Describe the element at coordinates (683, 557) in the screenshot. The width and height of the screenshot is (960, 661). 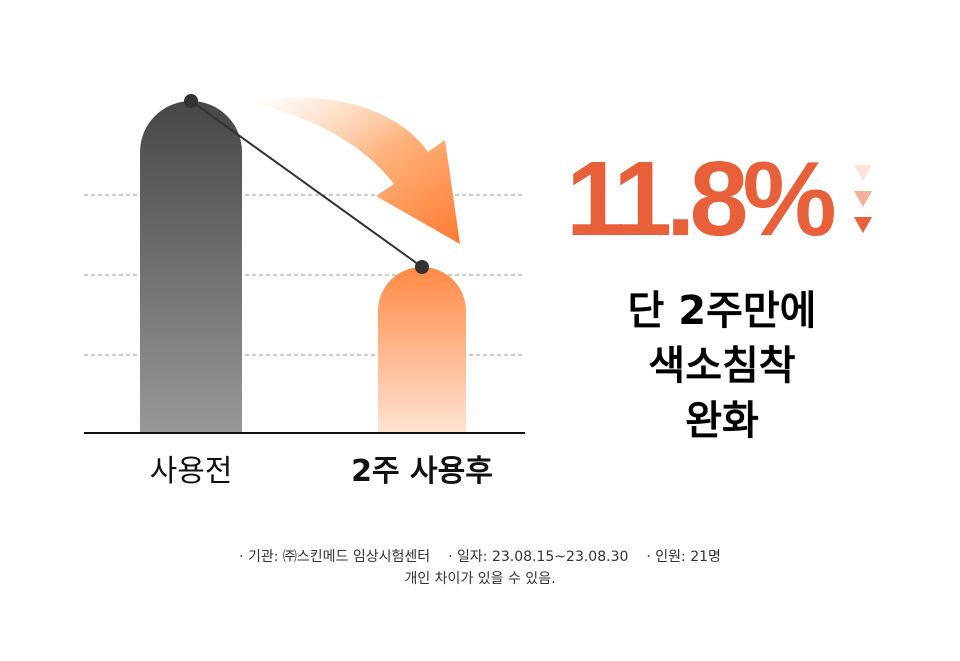
I see `footnote-people: · 인원: 21명` at that location.